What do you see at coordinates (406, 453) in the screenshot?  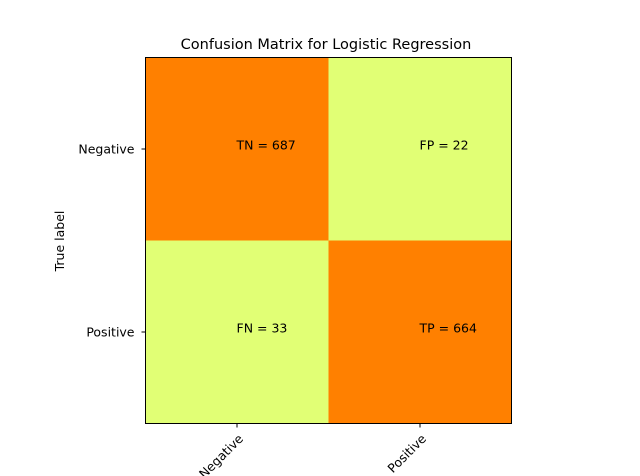 I see `x-tick-label: Positive` at bounding box center [406, 453].